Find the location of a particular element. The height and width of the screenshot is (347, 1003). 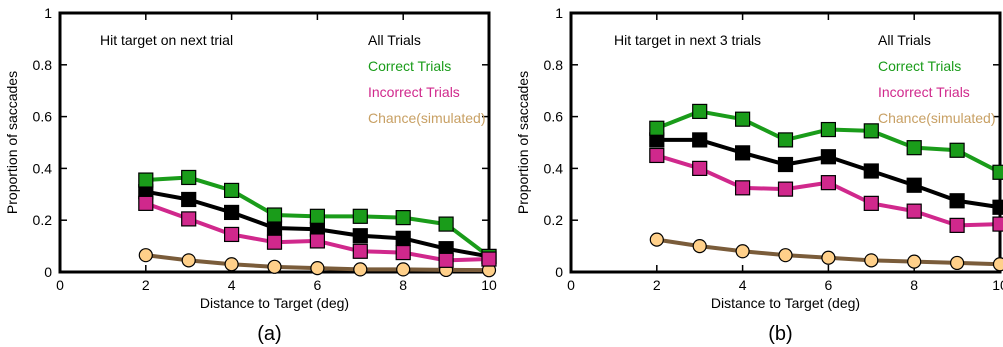

legend-entry: Chance(simulated) is located at coordinates (937, 118).